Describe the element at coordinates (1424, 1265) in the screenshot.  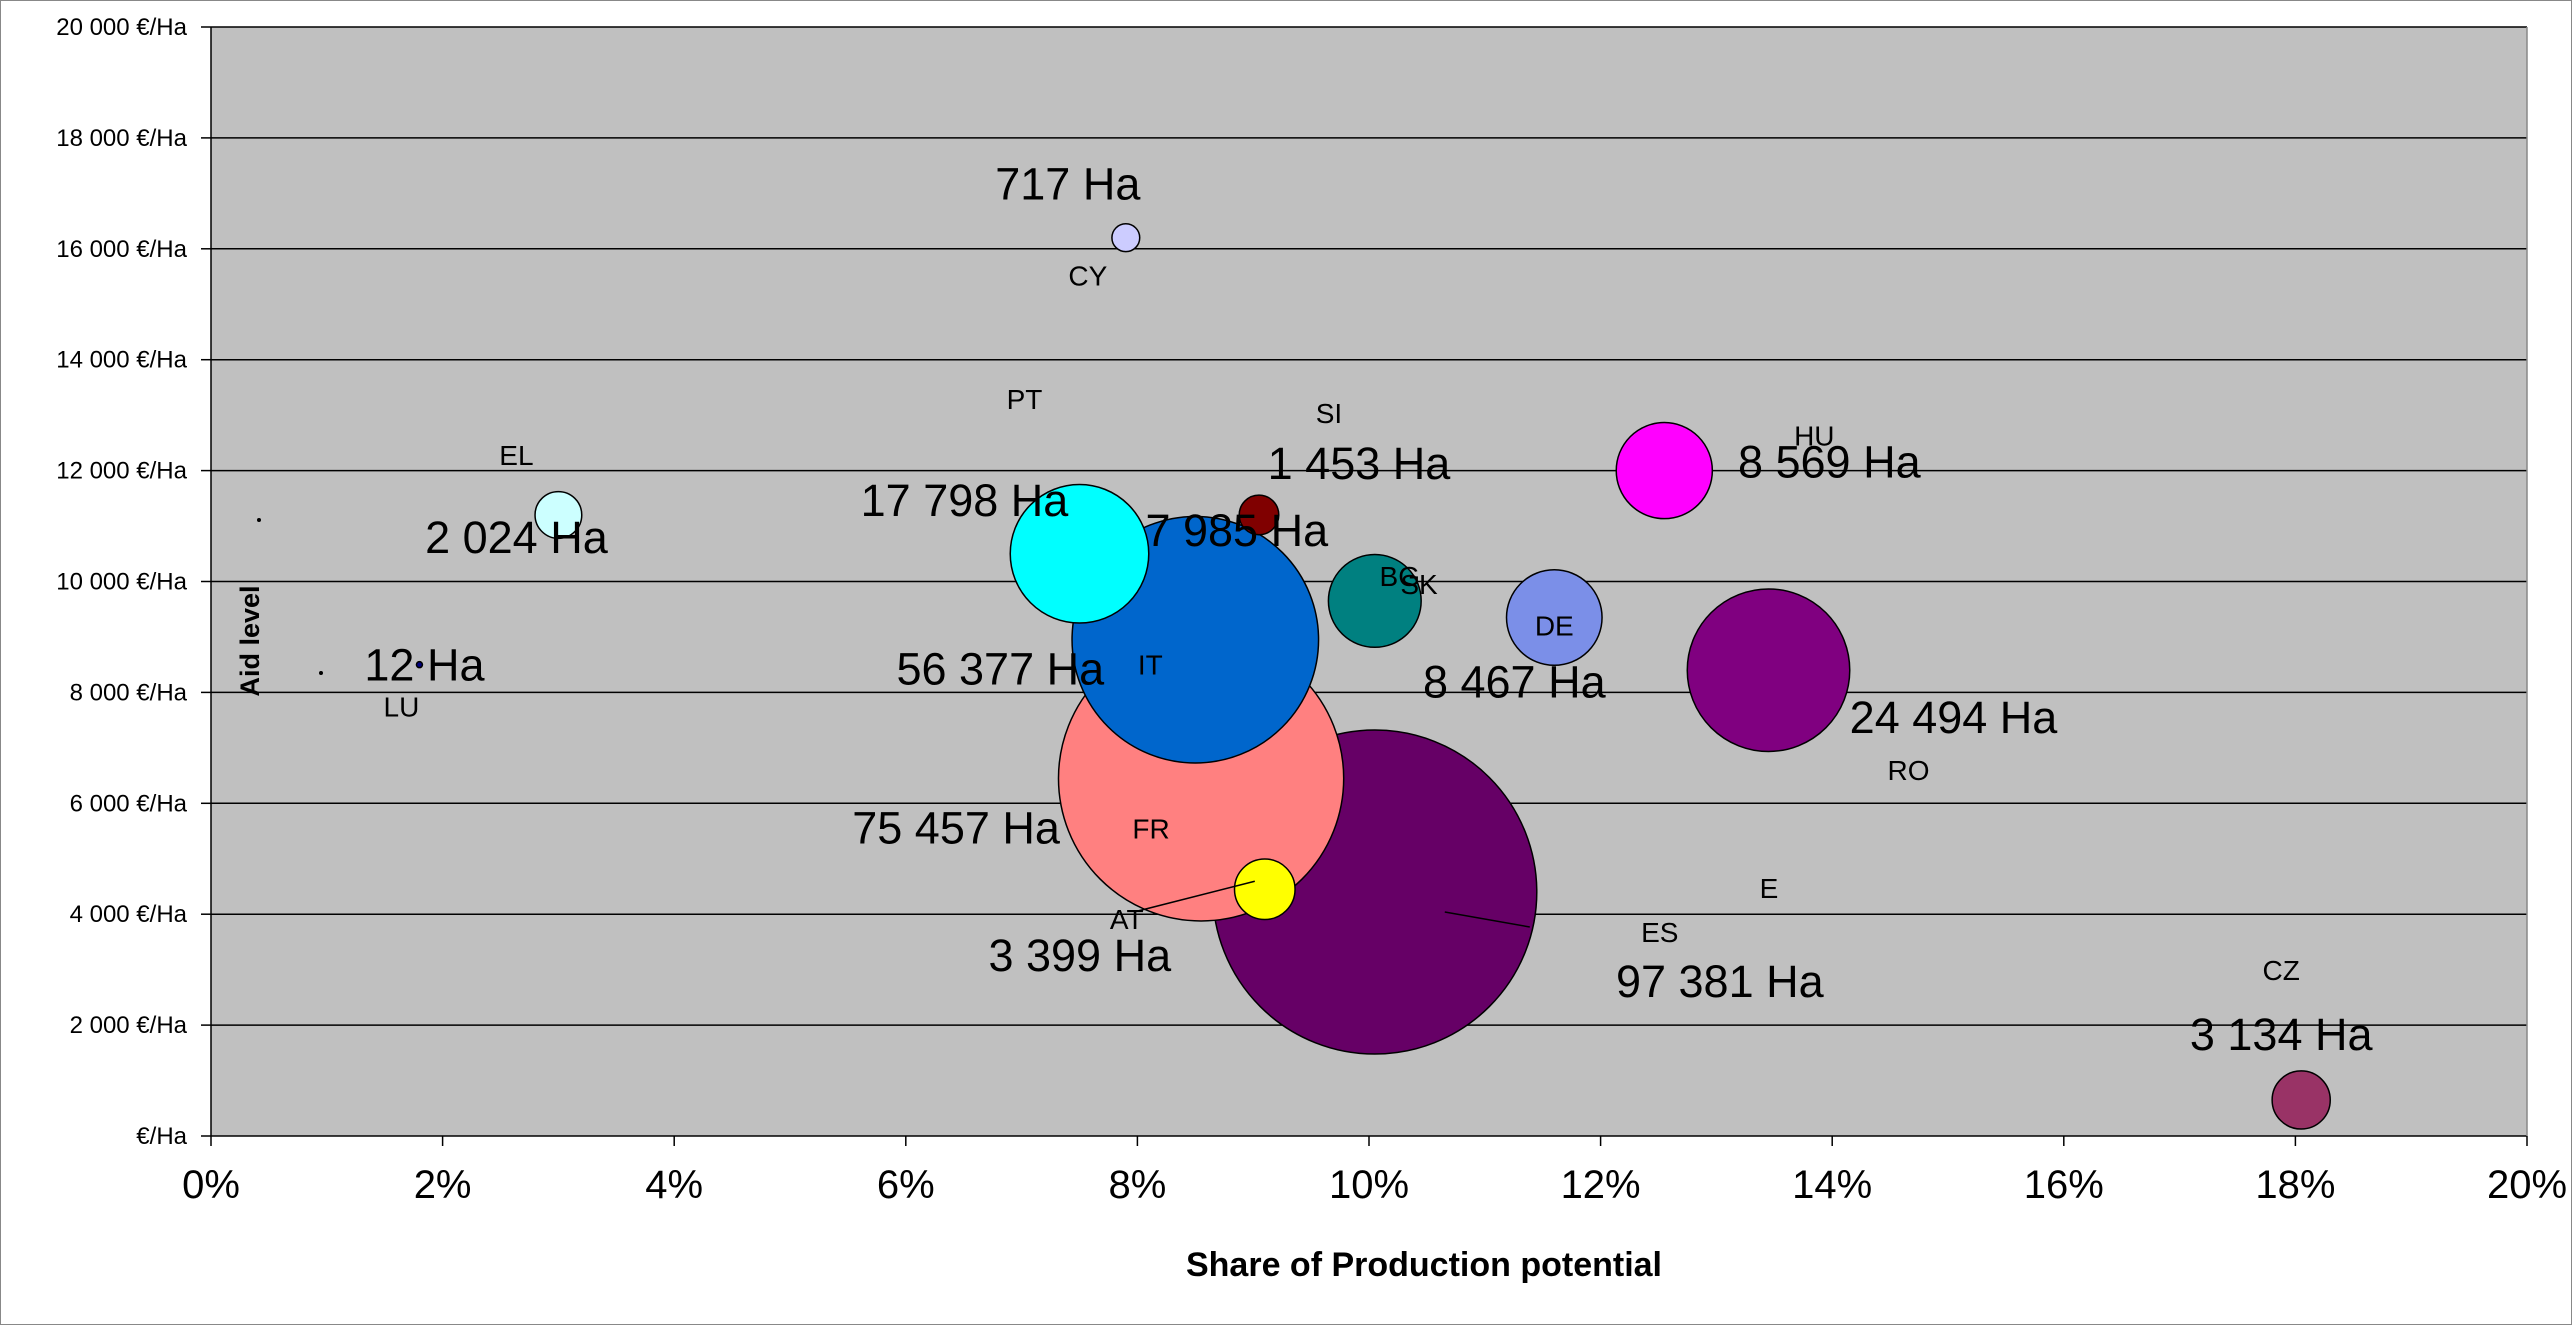
I see `x-axis-title: Share of Production potential` at that location.